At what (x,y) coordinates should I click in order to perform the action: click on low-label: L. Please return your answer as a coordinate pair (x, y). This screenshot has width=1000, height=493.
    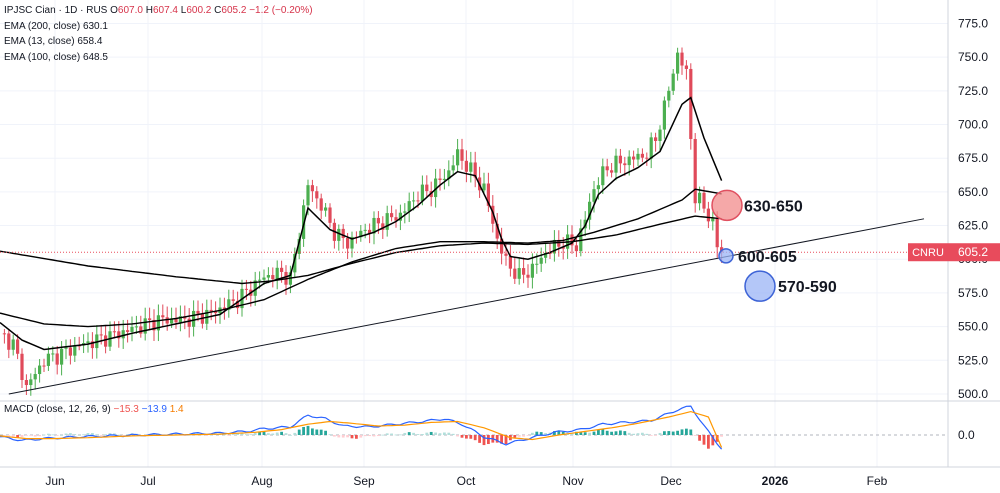
    Looking at the image, I should click on (183, 10).